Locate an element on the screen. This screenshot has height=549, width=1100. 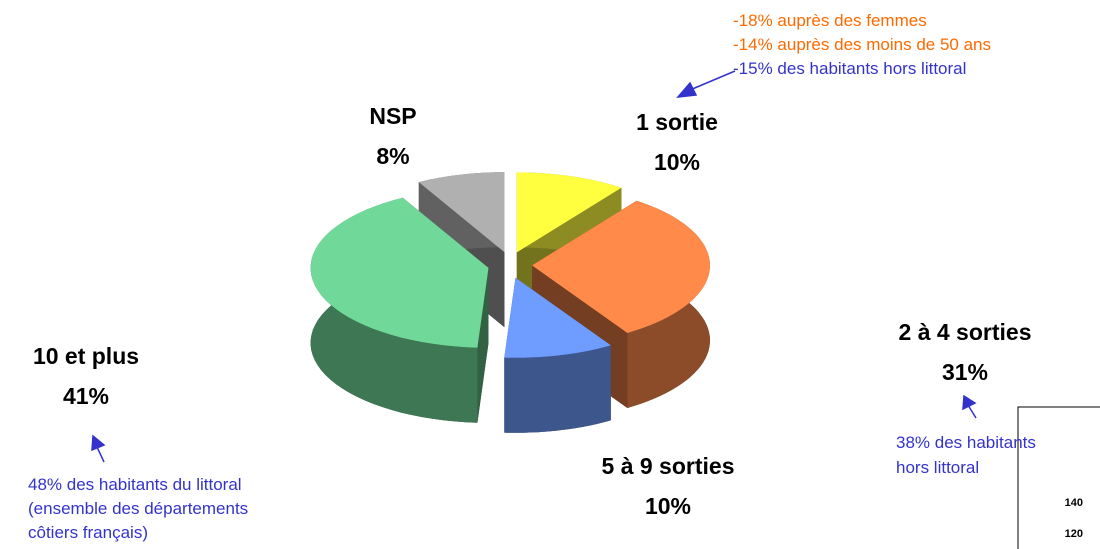
slice-label: 2 à 4 sorties is located at coordinates (965, 332).